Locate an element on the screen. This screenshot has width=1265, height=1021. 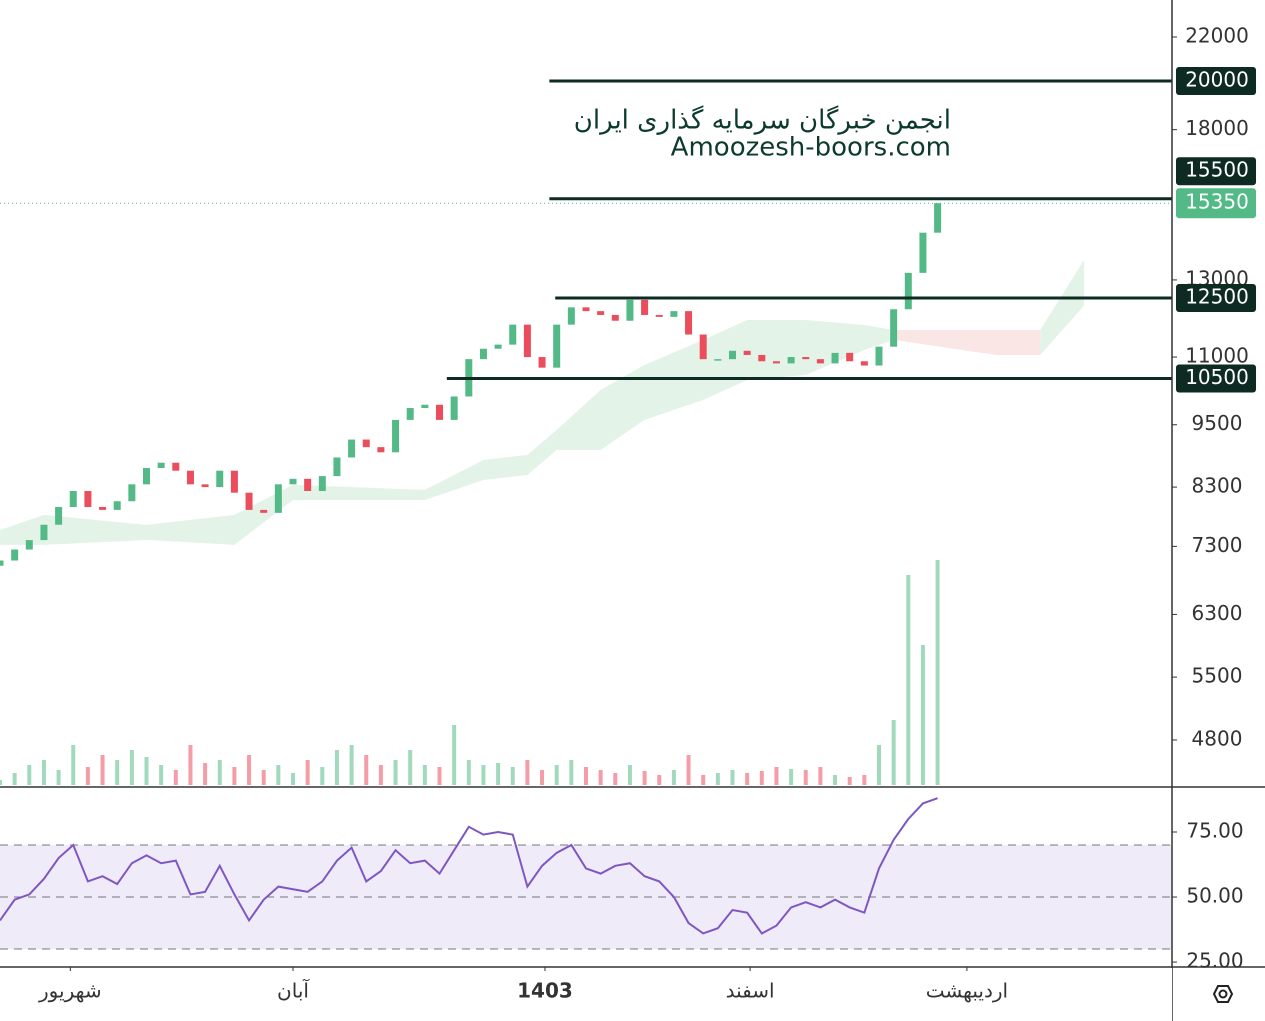
watermark: Amoozesh-boors.com is located at coordinates (811, 148).